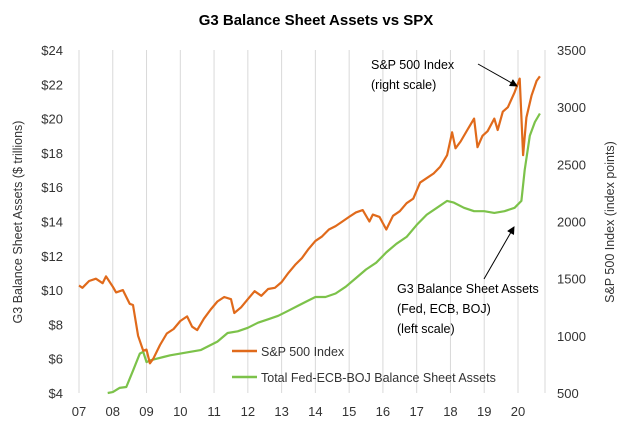 The image size is (633, 432). What do you see at coordinates (316, 20) in the screenshot?
I see `chart-title: G3 Balance Sheet Assets vs SPX` at bounding box center [316, 20].